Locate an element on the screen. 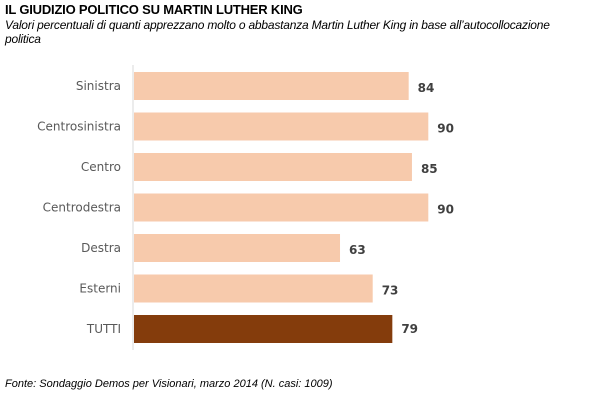 The height and width of the screenshot is (400, 600). bar-centrodestra is located at coordinates (281, 207).